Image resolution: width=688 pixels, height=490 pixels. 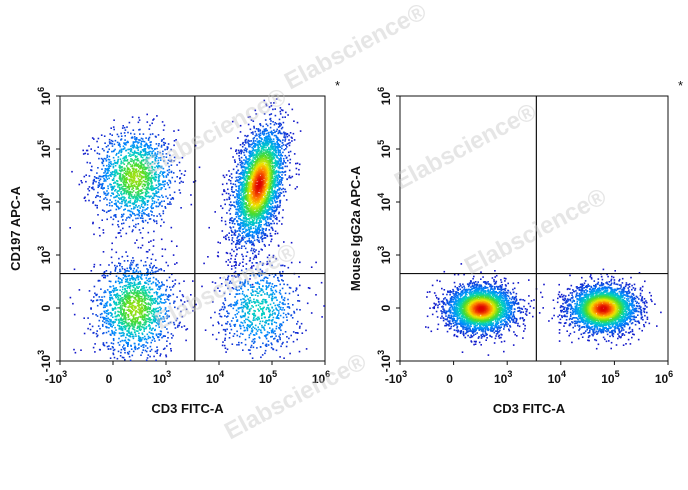 I want to click on y-axis-label: CD197 APC-A, so click(x=15, y=228).